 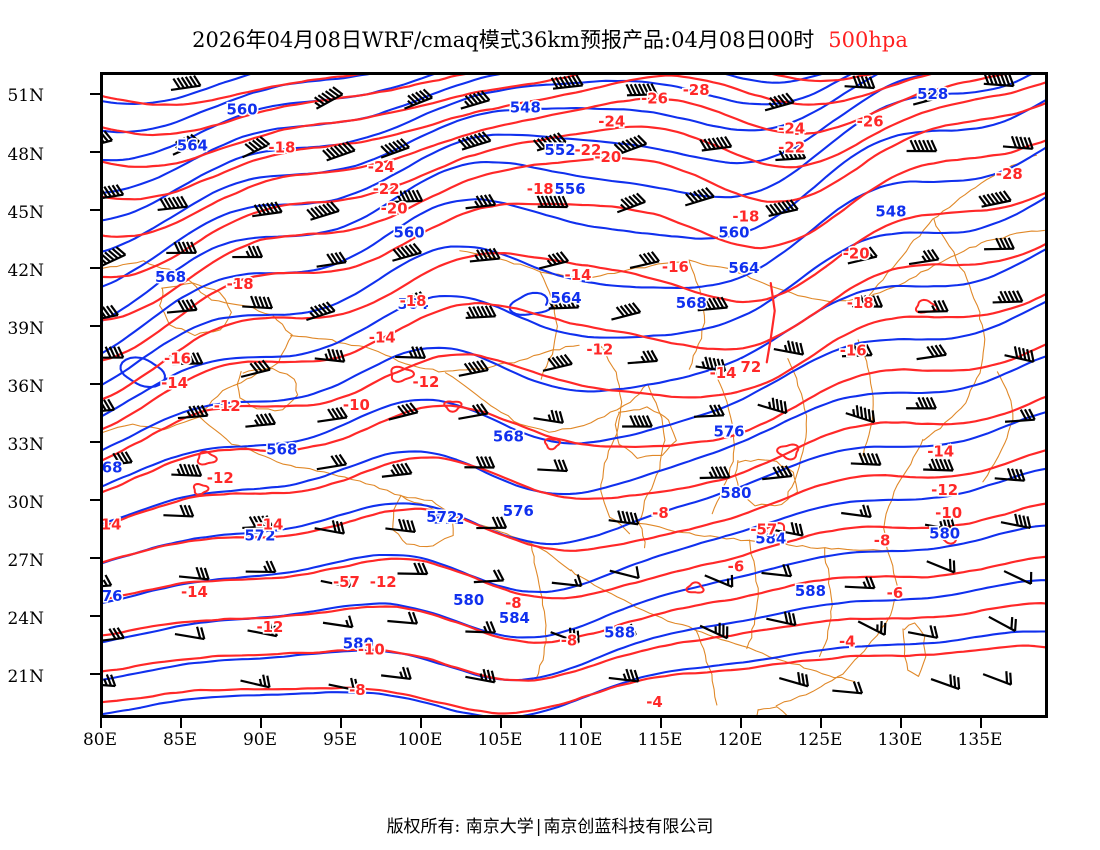 I want to click on footer-copyright: 版权所有: 南京大学 | 南京创蓝科技有限公司, so click(x=550, y=824).